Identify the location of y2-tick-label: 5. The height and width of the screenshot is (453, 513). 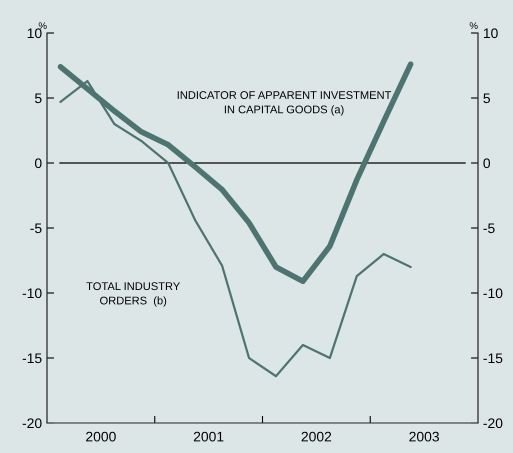
(486, 98).